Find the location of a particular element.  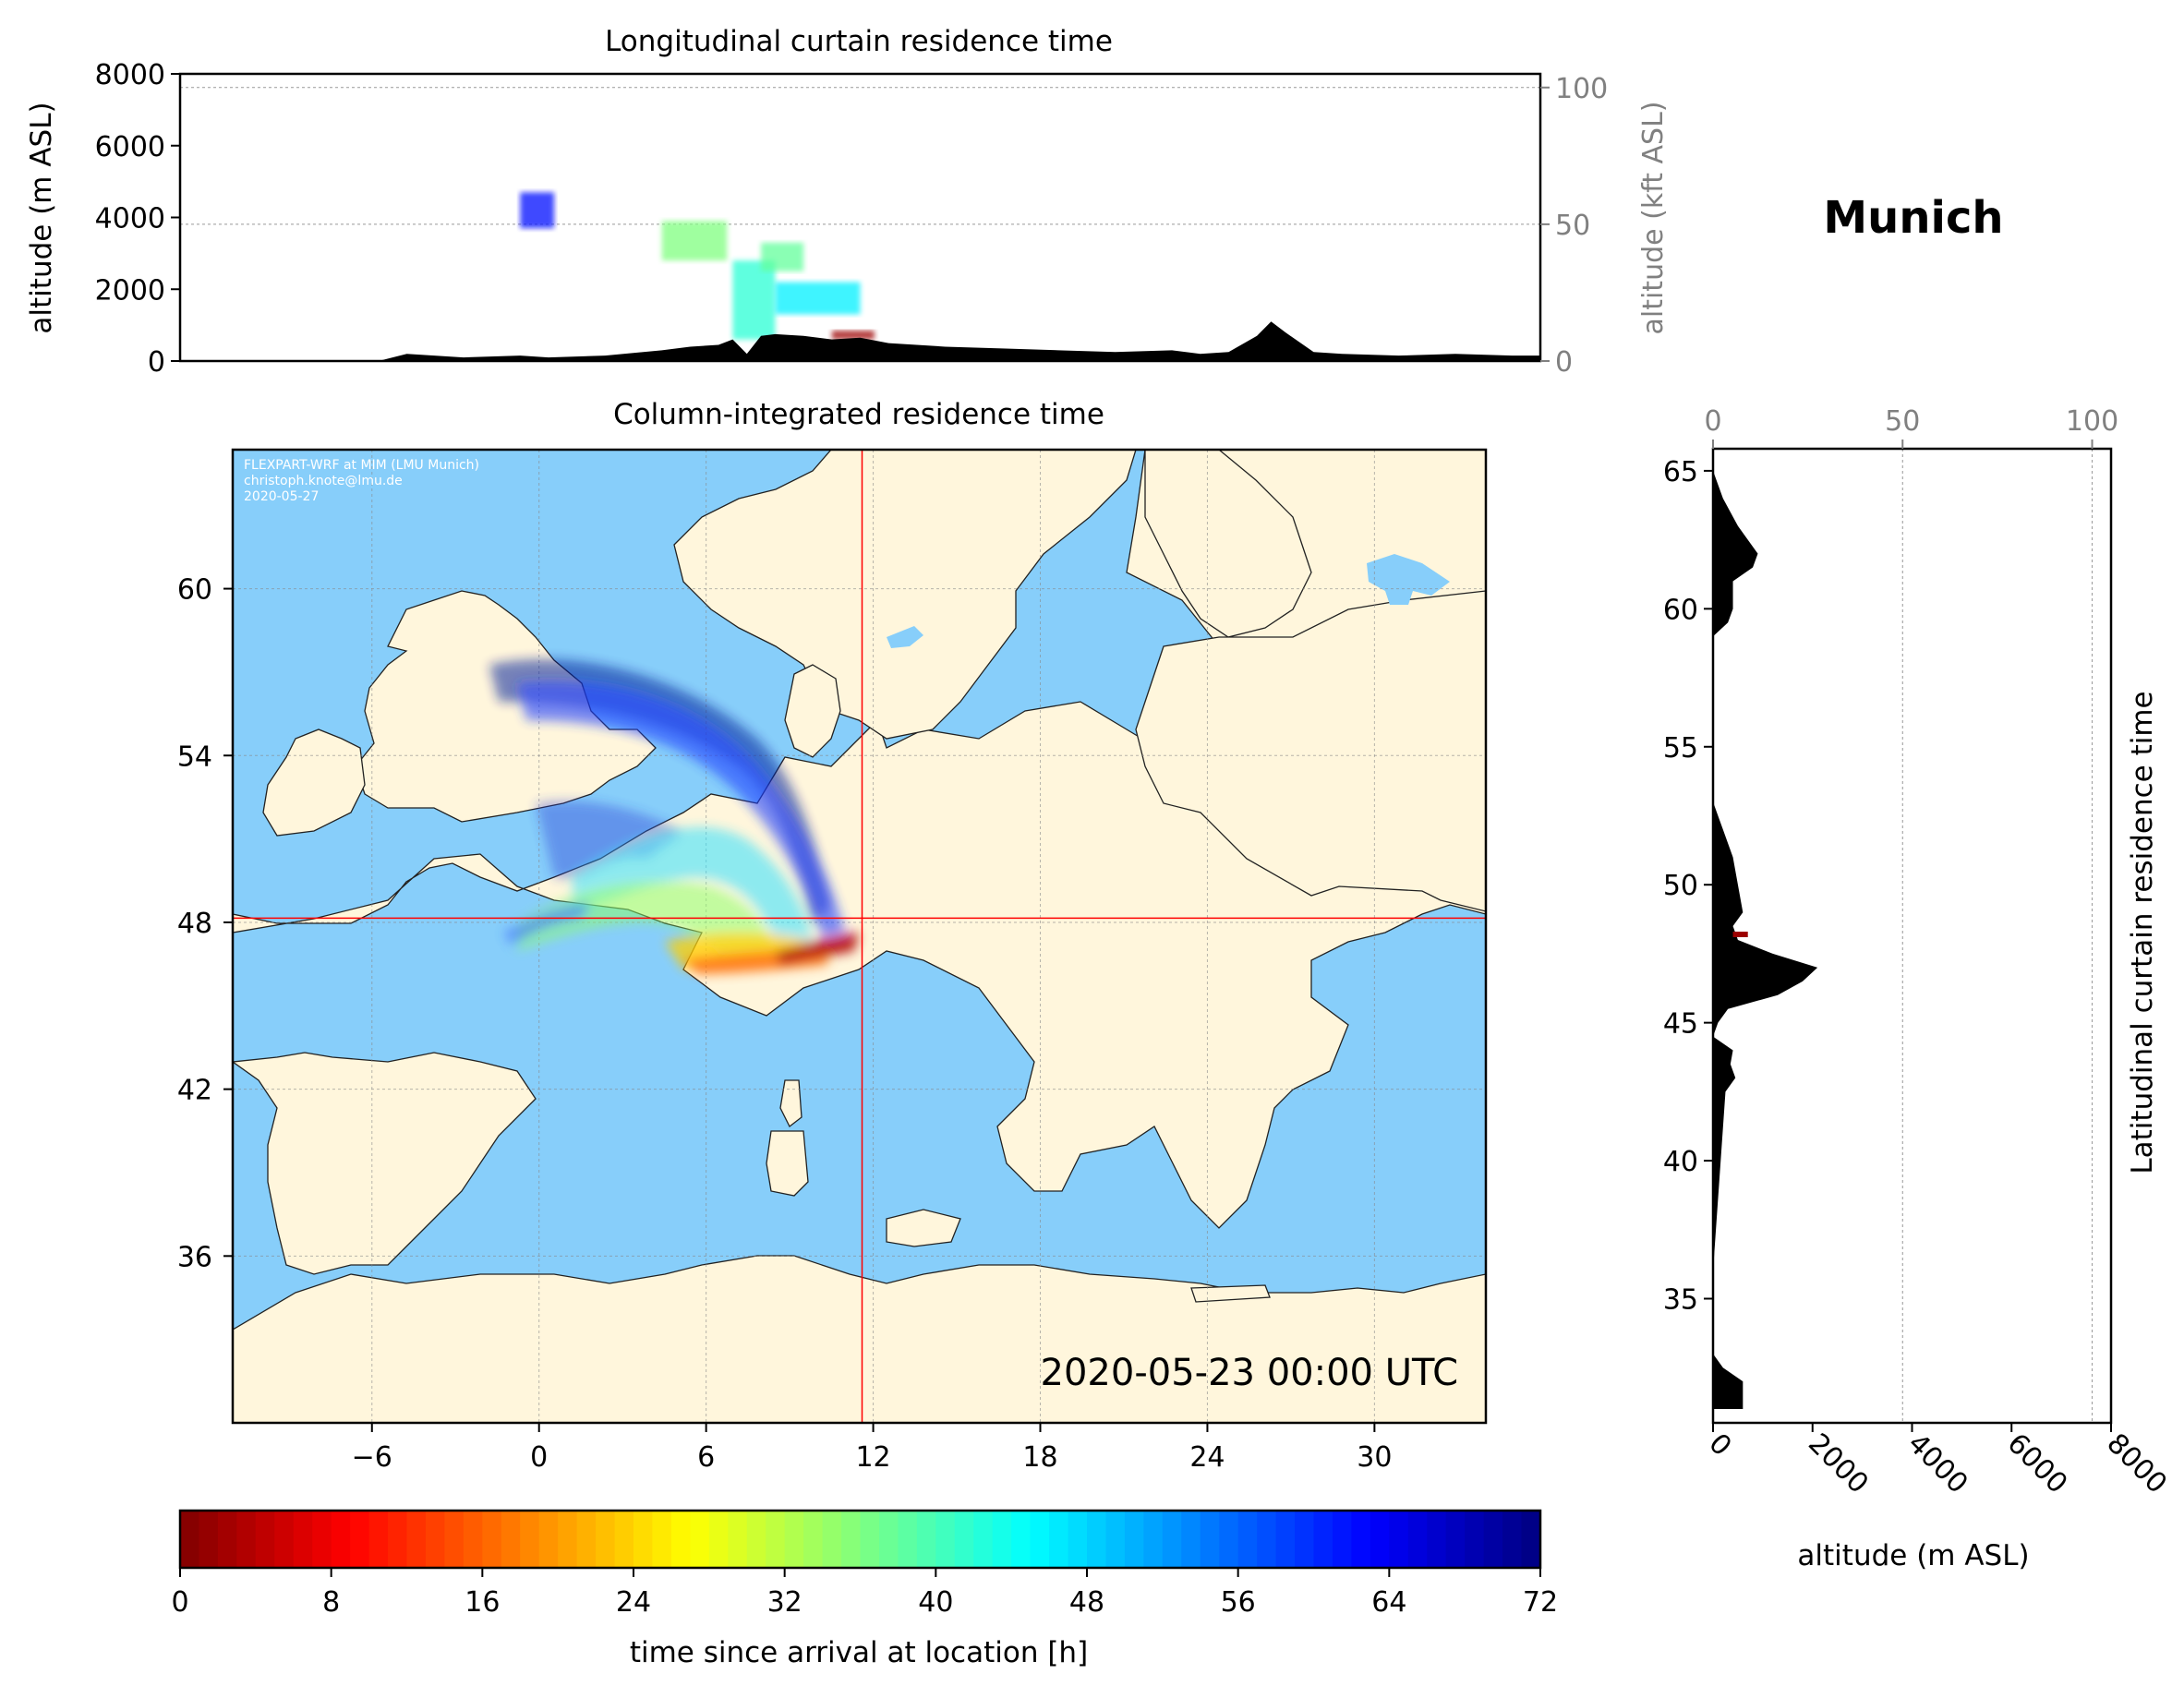

map-title: Column-integrated residence time is located at coordinates (858, 414).